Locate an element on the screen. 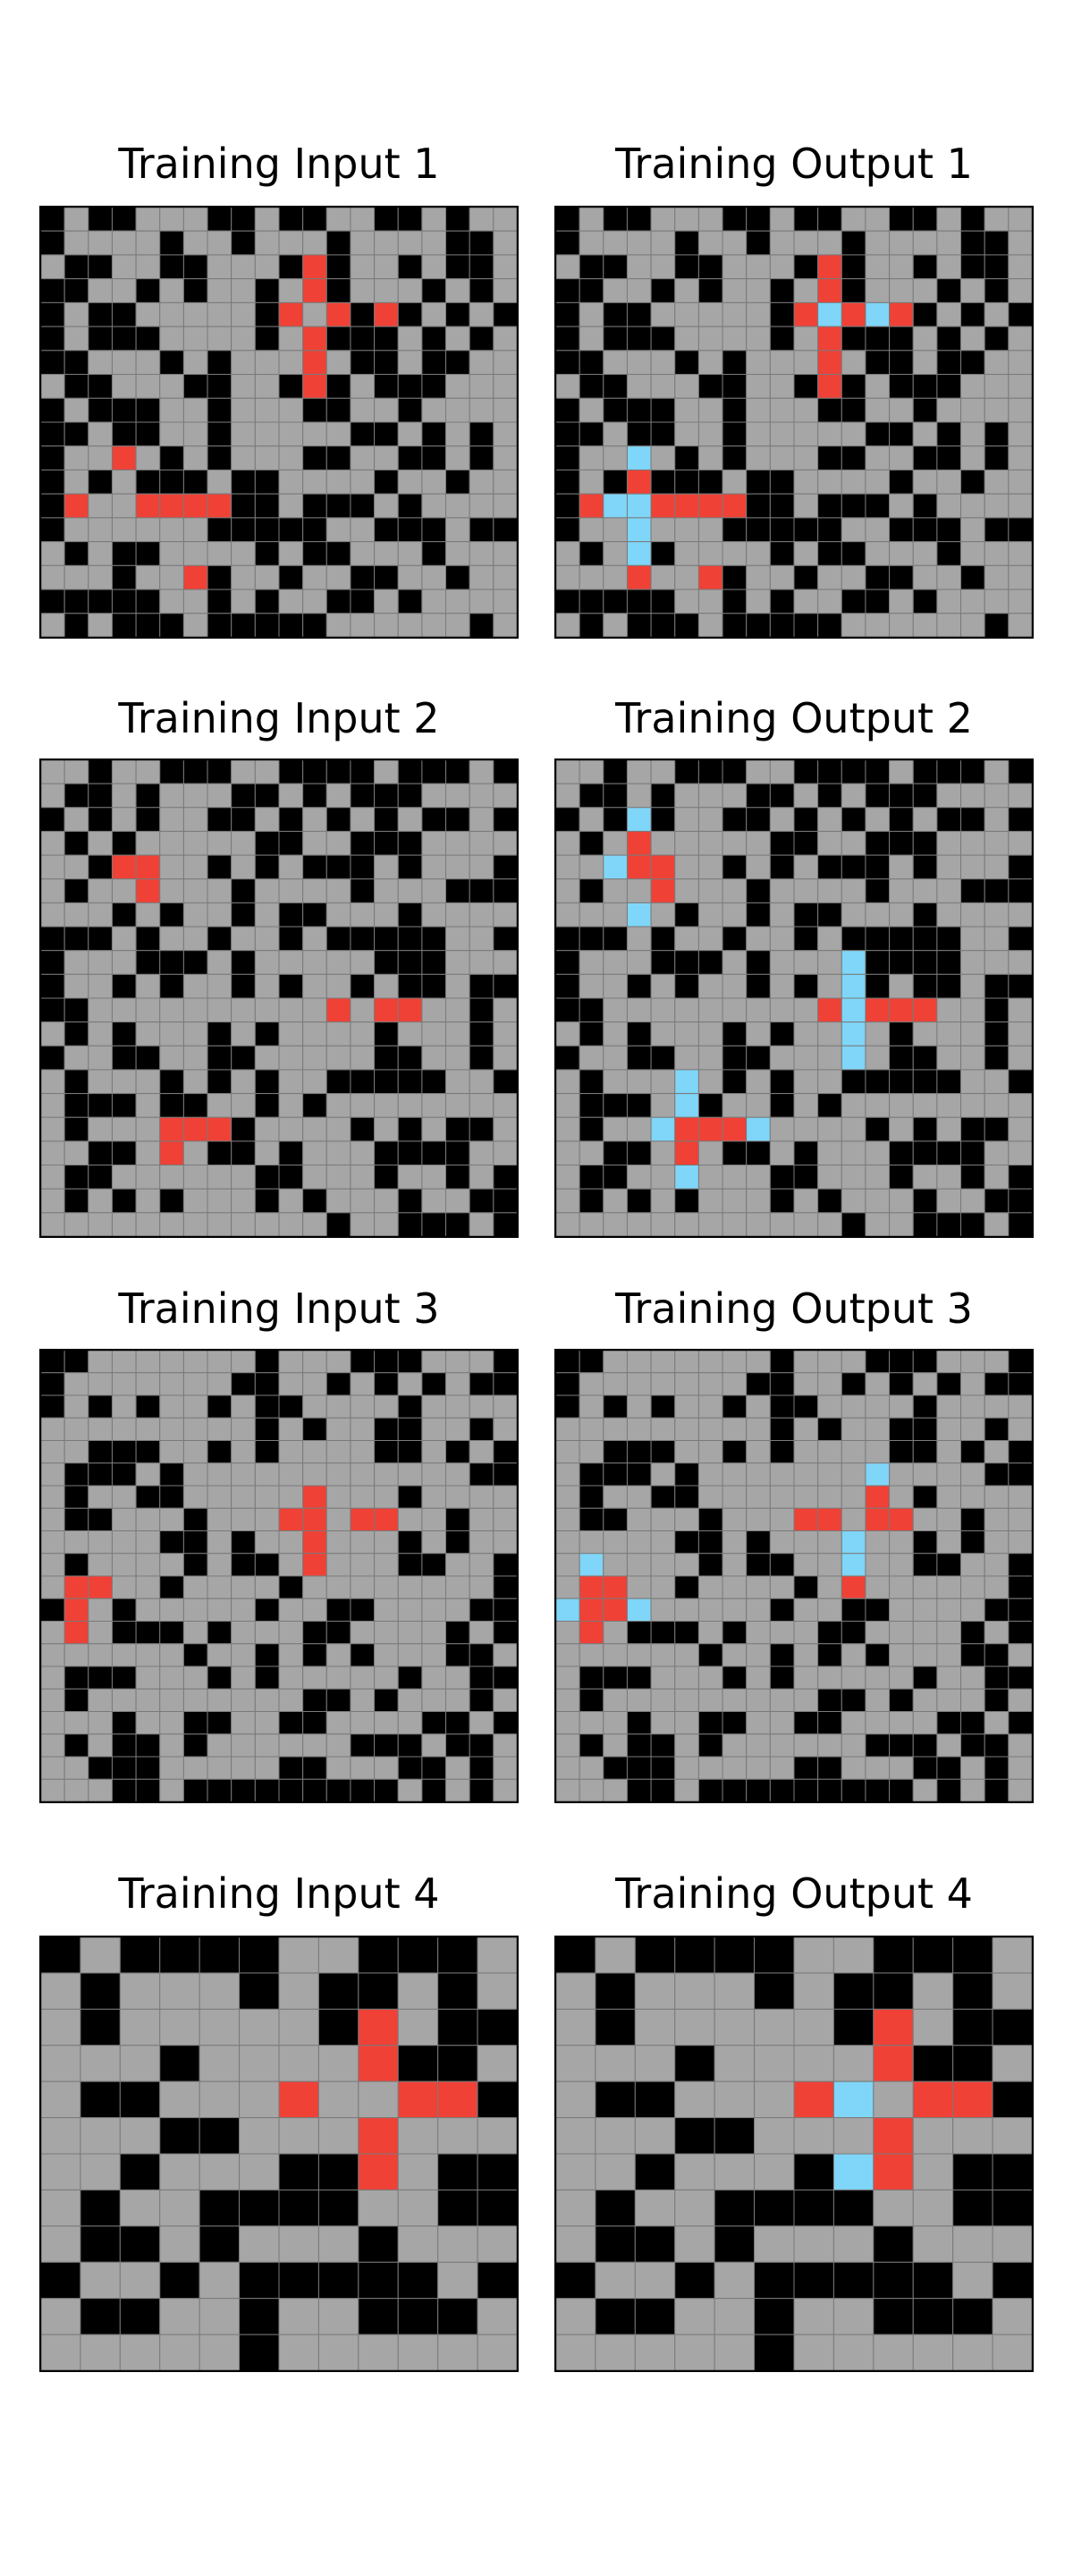  grid-cell-light-blue is located at coordinates (758, 1129).